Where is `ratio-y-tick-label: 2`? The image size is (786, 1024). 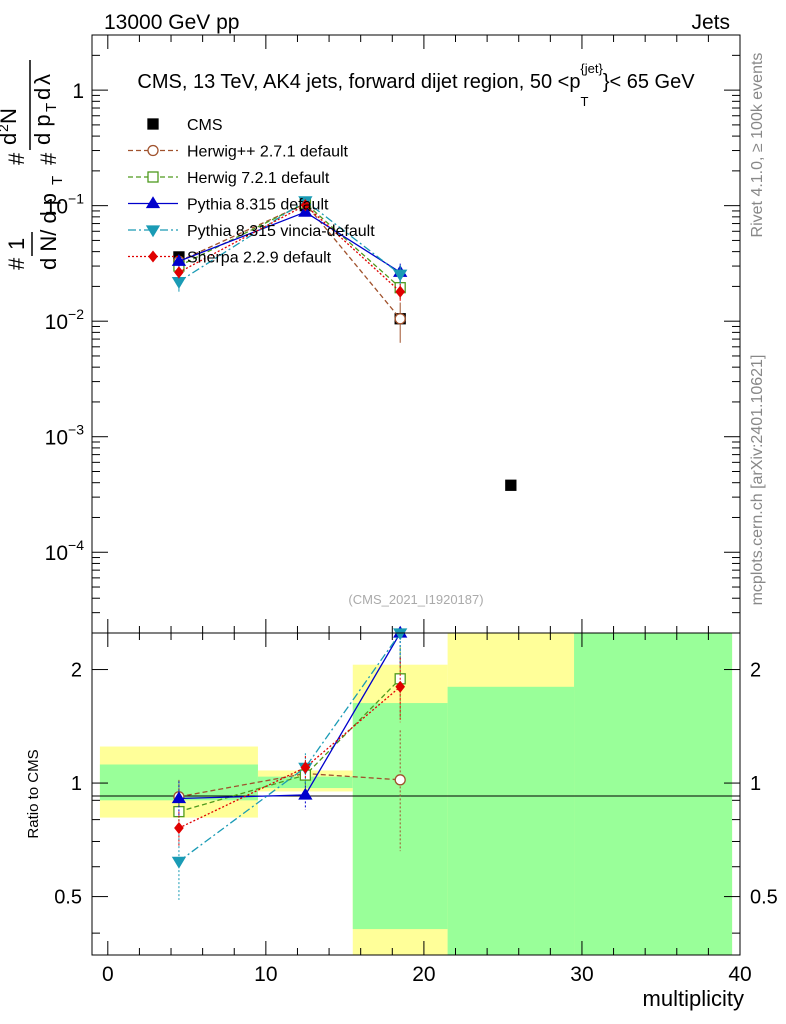
ratio-y-tick-label: 2 is located at coordinates (76, 671).